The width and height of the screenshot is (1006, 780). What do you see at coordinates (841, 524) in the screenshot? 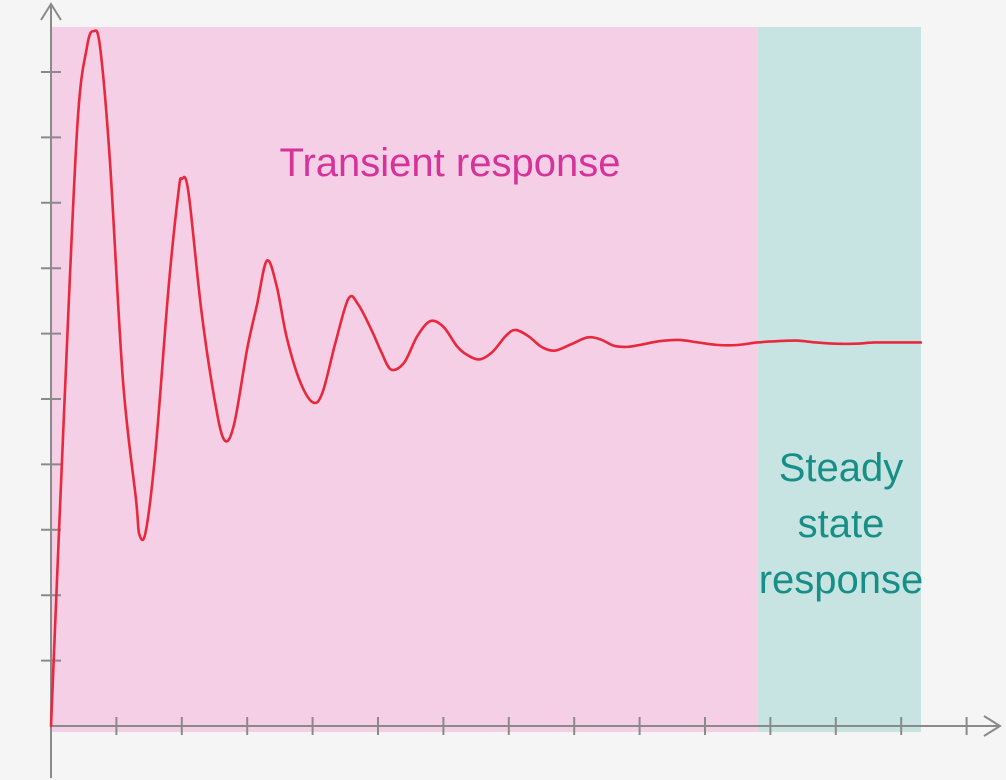
I see `steady-state-label-line: state` at bounding box center [841, 524].